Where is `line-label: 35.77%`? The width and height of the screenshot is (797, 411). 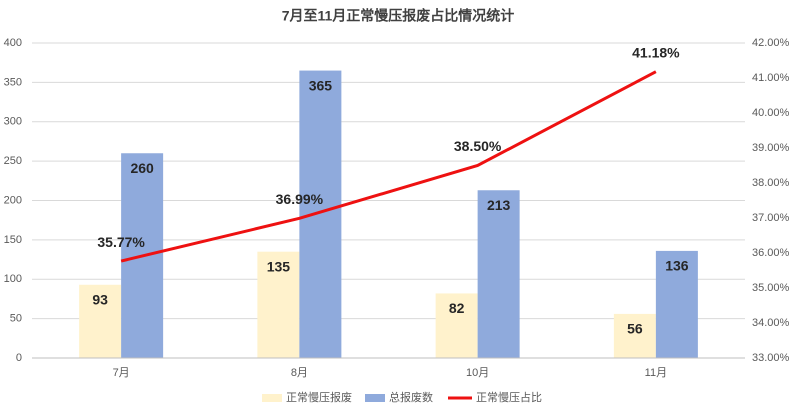 line-label: 35.77% is located at coordinates (121, 242).